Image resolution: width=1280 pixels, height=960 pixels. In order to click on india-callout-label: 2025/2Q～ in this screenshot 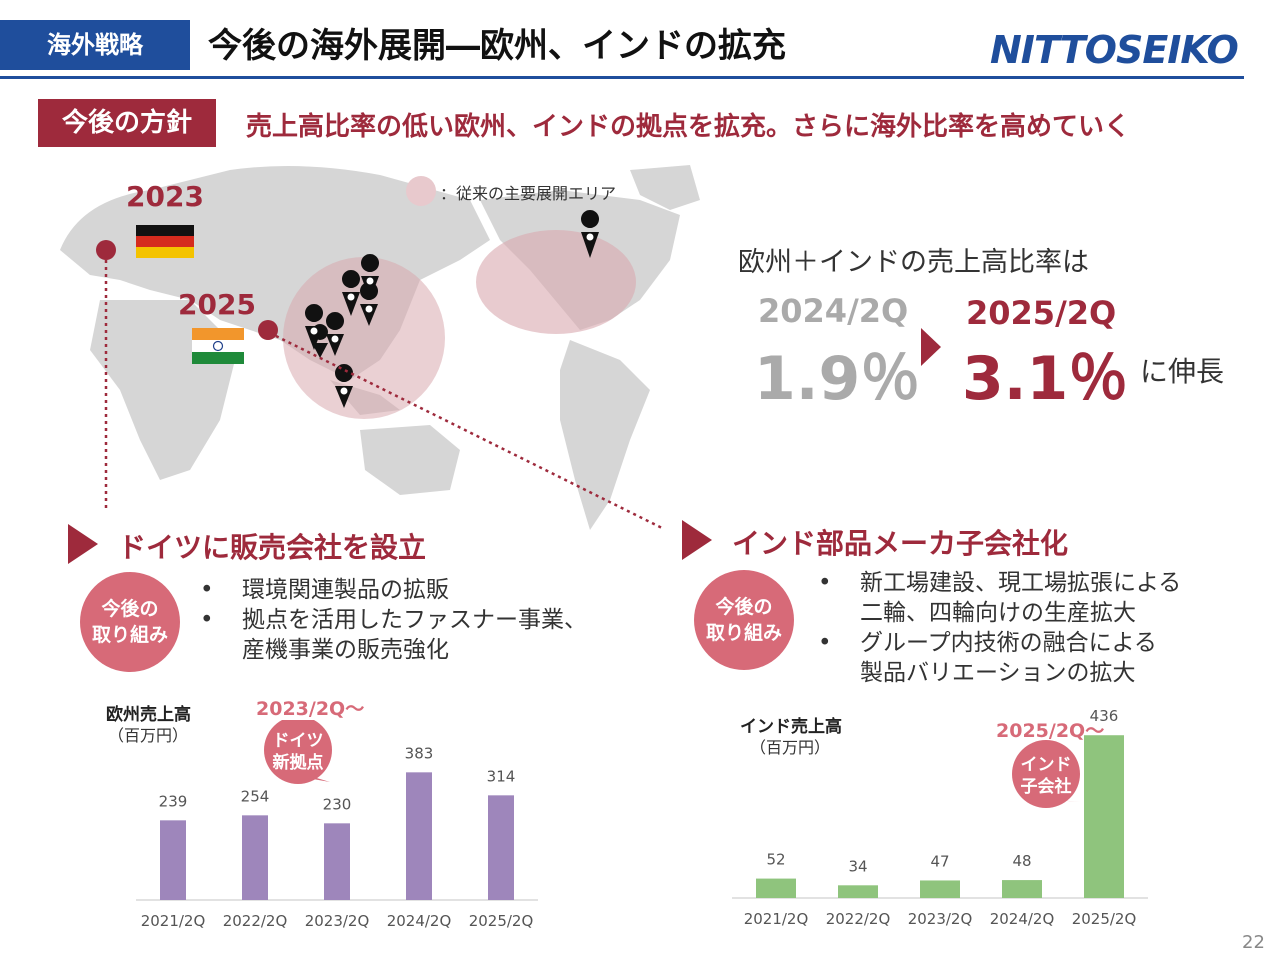, I will do `click(1050, 731)`.